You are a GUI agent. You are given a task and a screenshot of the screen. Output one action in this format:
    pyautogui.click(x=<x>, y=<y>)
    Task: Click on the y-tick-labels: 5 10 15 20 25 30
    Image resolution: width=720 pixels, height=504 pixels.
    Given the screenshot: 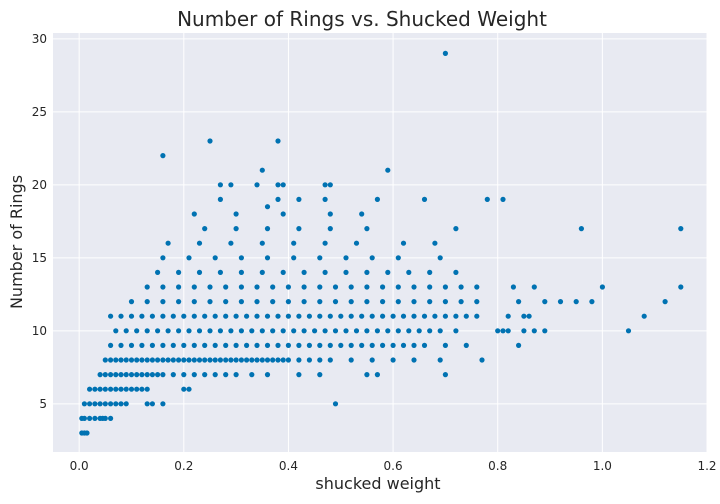 What is the action you would take?
    pyautogui.click(x=39, y=221)
    